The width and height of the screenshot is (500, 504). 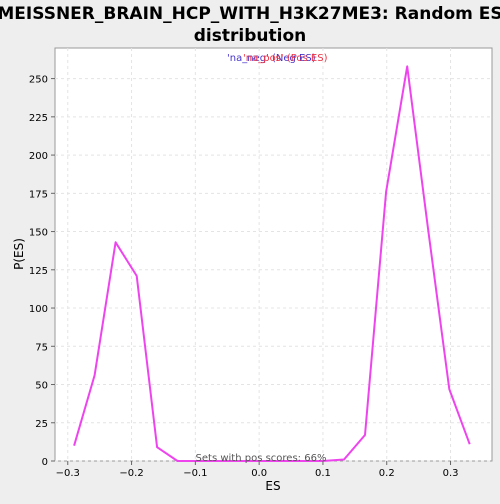 What do you see at coordinates (131, 473) in the screenshot?
I see `x-tick-label: −0.2` at bounding box center [131, 473].